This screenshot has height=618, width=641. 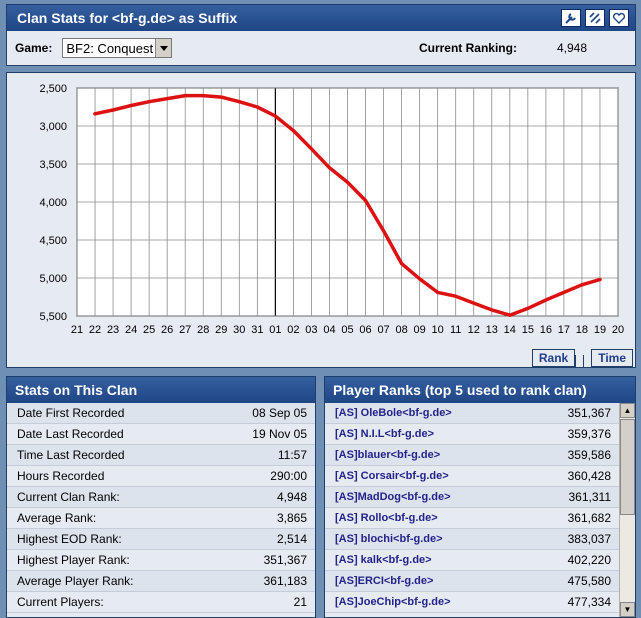 What do you see at coordinates (149, 330) in the screenshot?
I see `x-tick-label: 25` at bounding box center [149, 330].